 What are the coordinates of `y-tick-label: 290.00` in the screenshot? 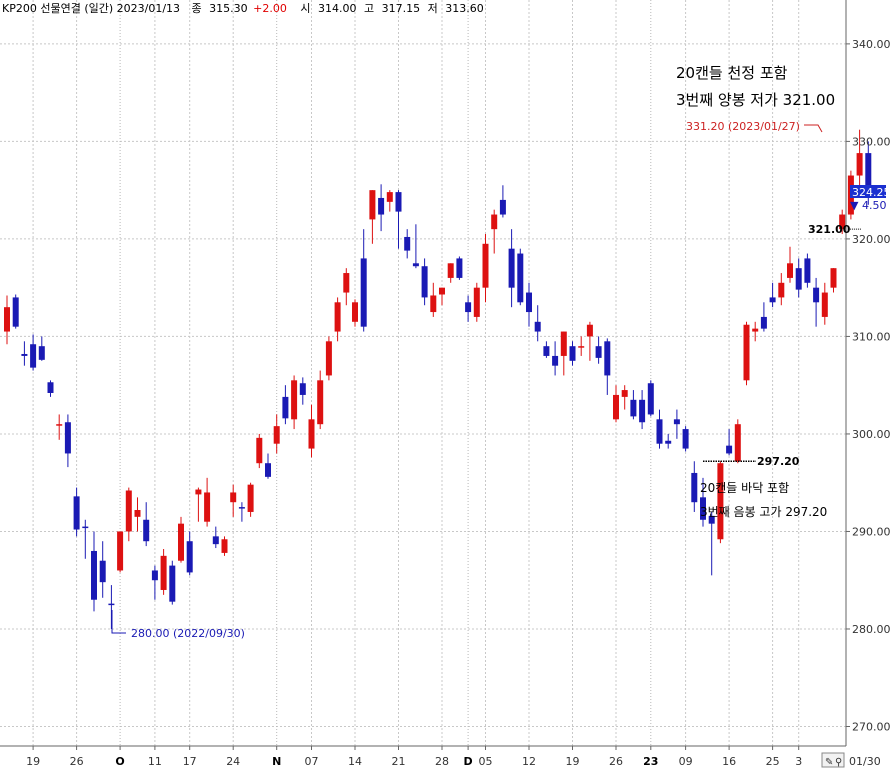 It's located at (871, 531).